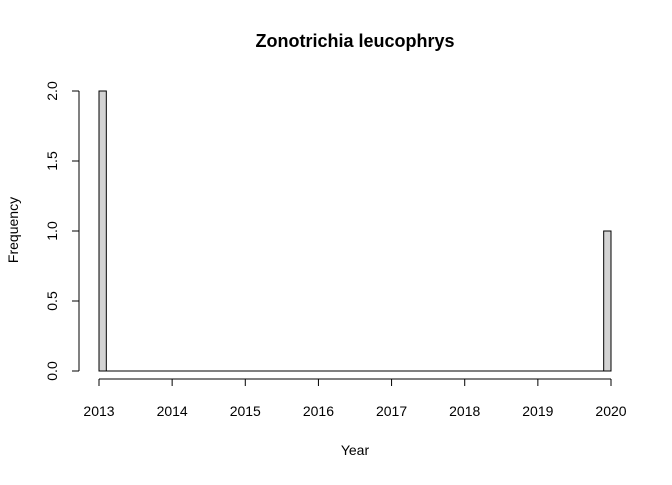 The image size is (672, 485). Describe the element at coordinates (98, 411) in the screenshot. I see `x-tick-label: 2013` at that location.